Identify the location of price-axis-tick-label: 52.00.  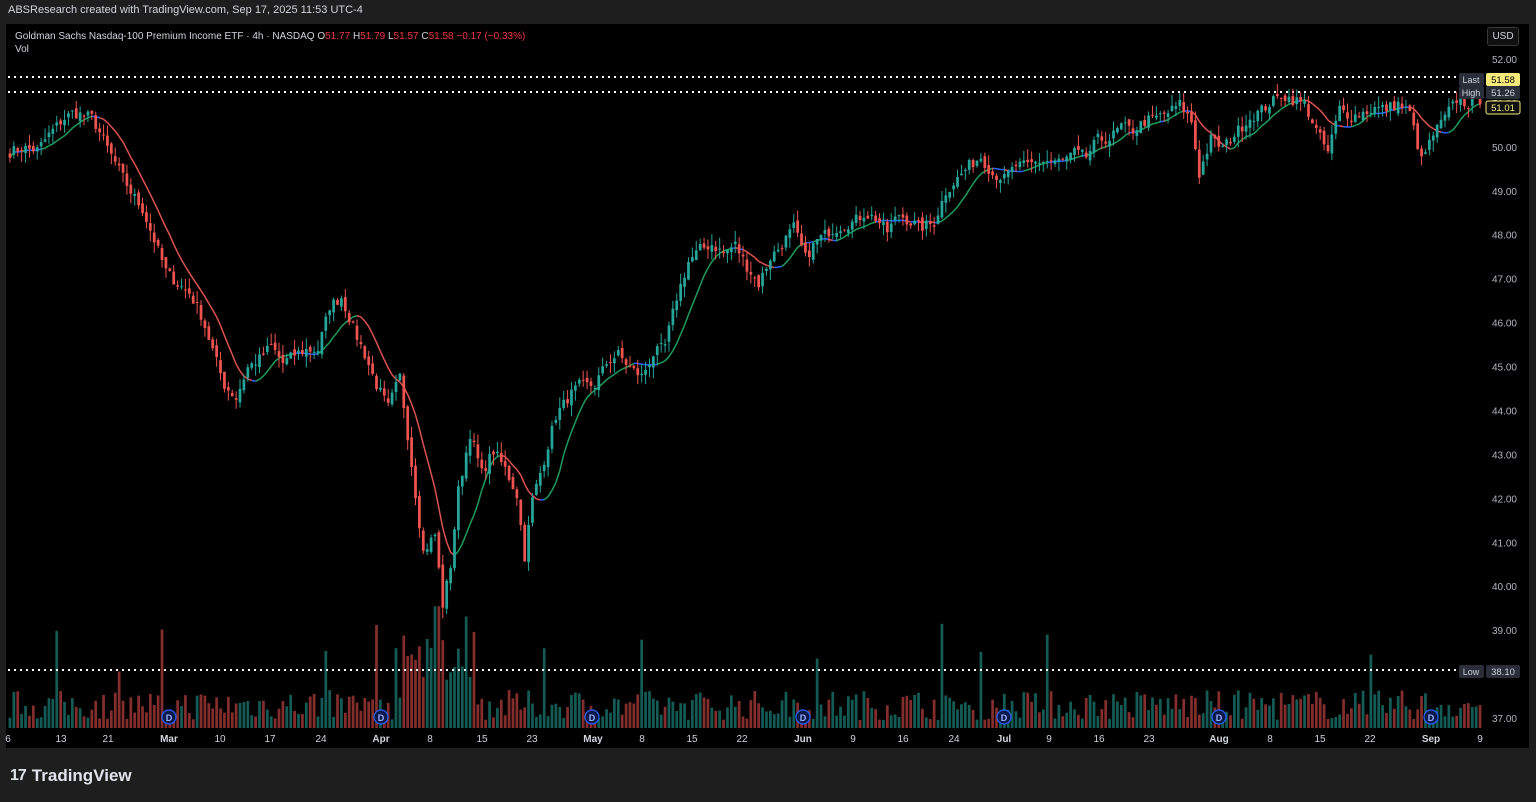
(1504, 60).